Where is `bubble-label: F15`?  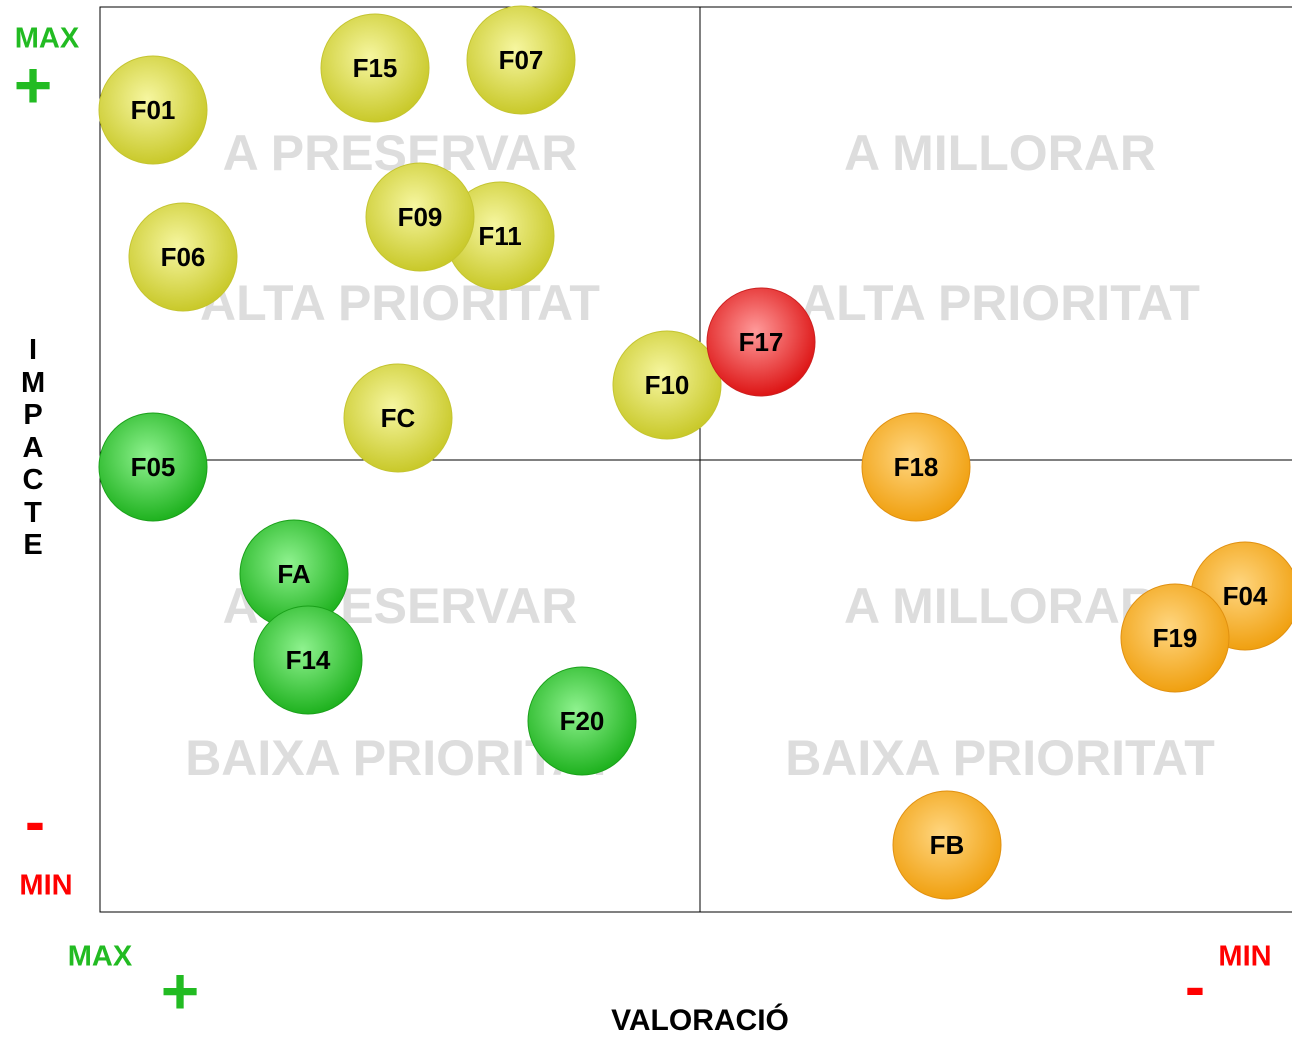 bubble-label: F15 is located at coordinates (375, 68).